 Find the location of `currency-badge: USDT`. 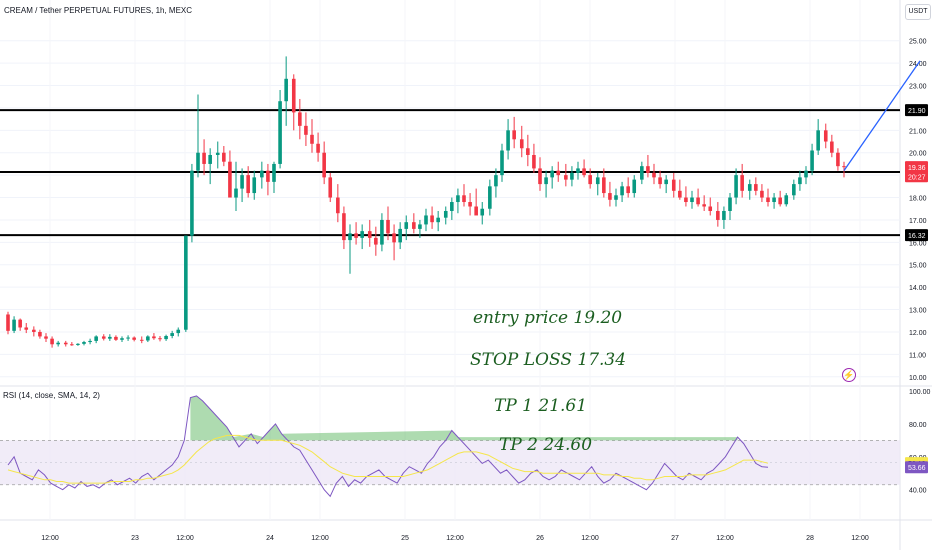

currency-badge: USDT is located at coordinates (918, 12).